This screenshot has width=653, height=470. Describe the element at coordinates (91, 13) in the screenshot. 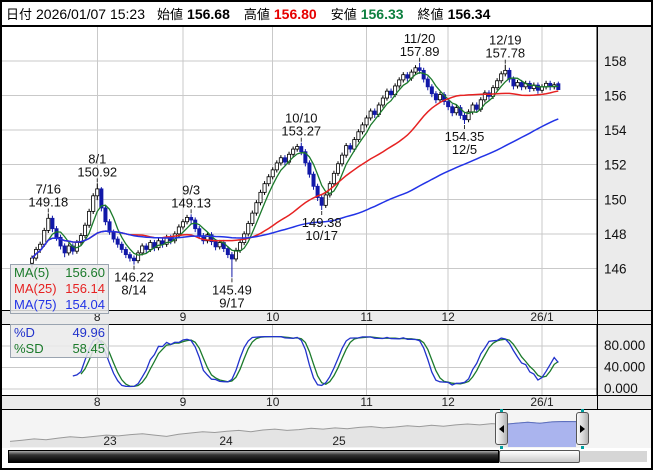

I see `date-value: 2026/01/07 15:23` at that location.